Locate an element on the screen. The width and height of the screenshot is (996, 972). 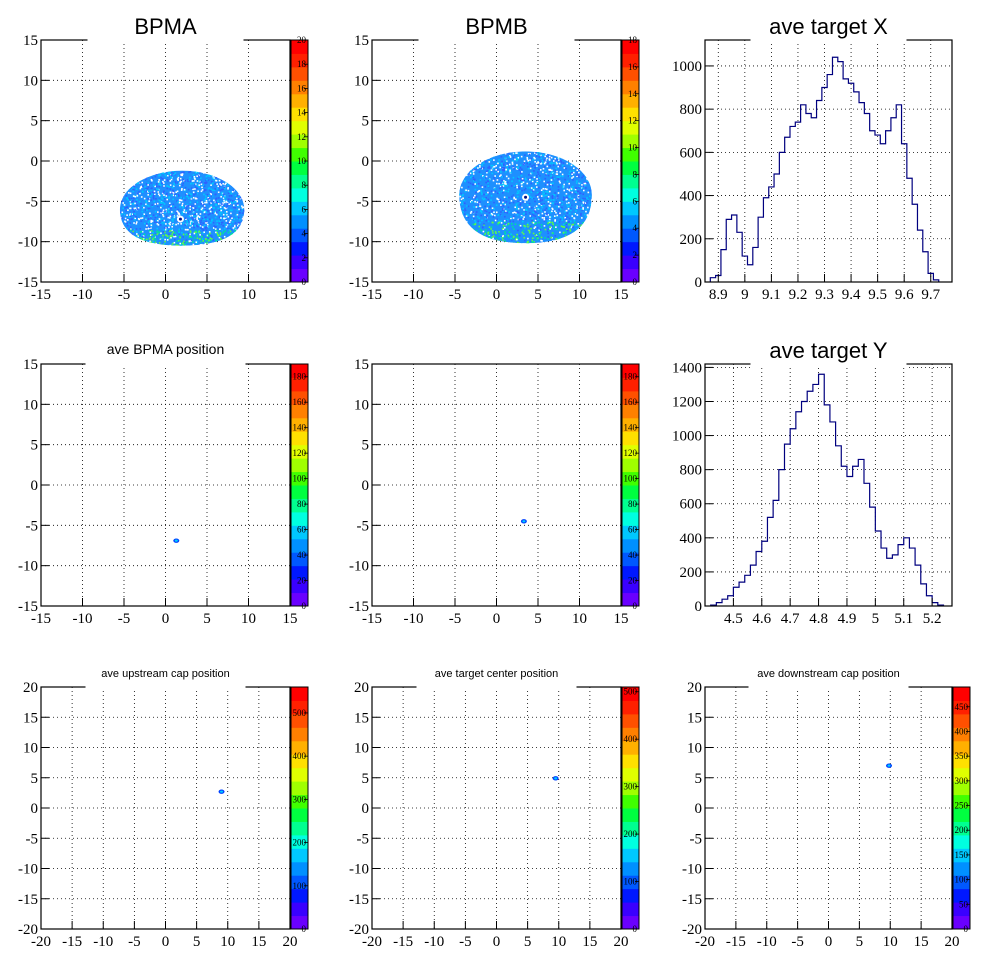
color-scale-label: 400 is located at coordinates (631, 739).